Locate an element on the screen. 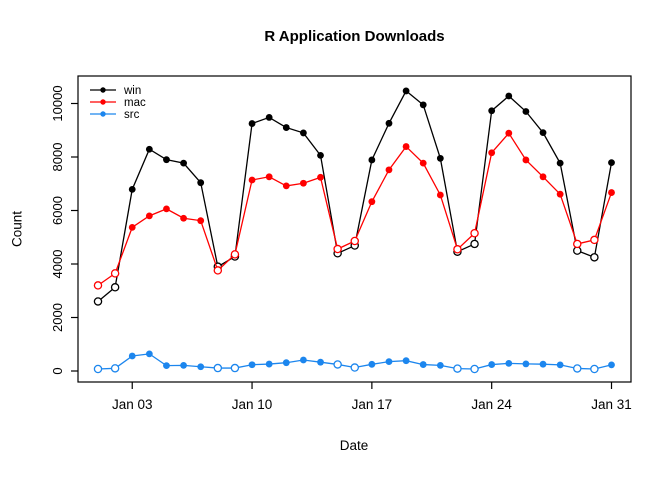  legend-label-win: win is located at coordinates (132, 91).